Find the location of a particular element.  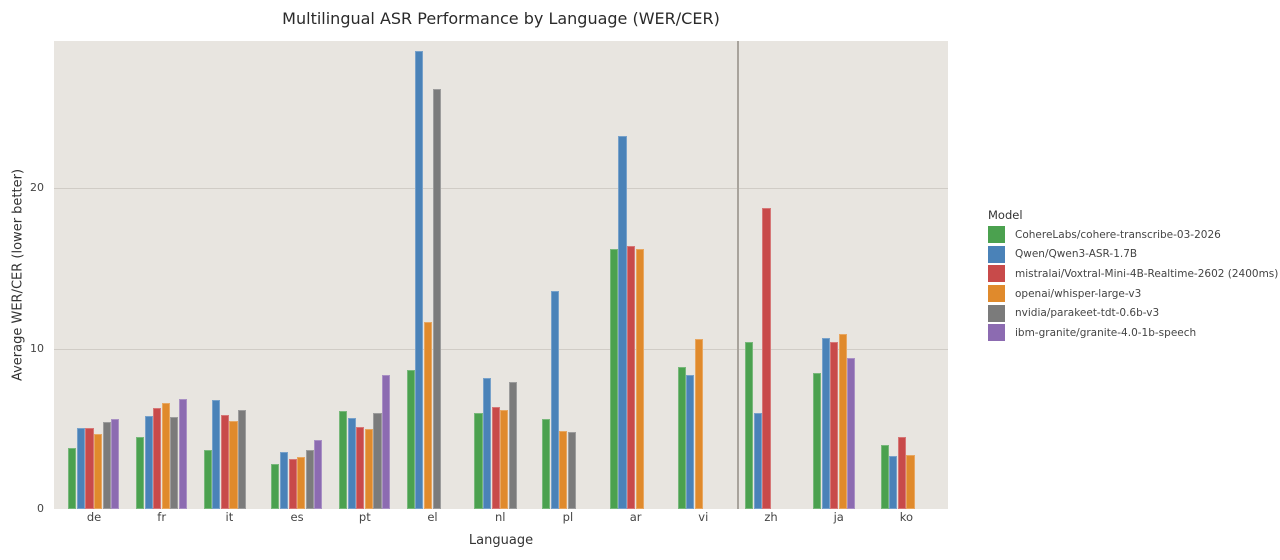

legend-item: CohereLabs/cohere-transcribe-03-2026 is located at coordinates (1133, 235).